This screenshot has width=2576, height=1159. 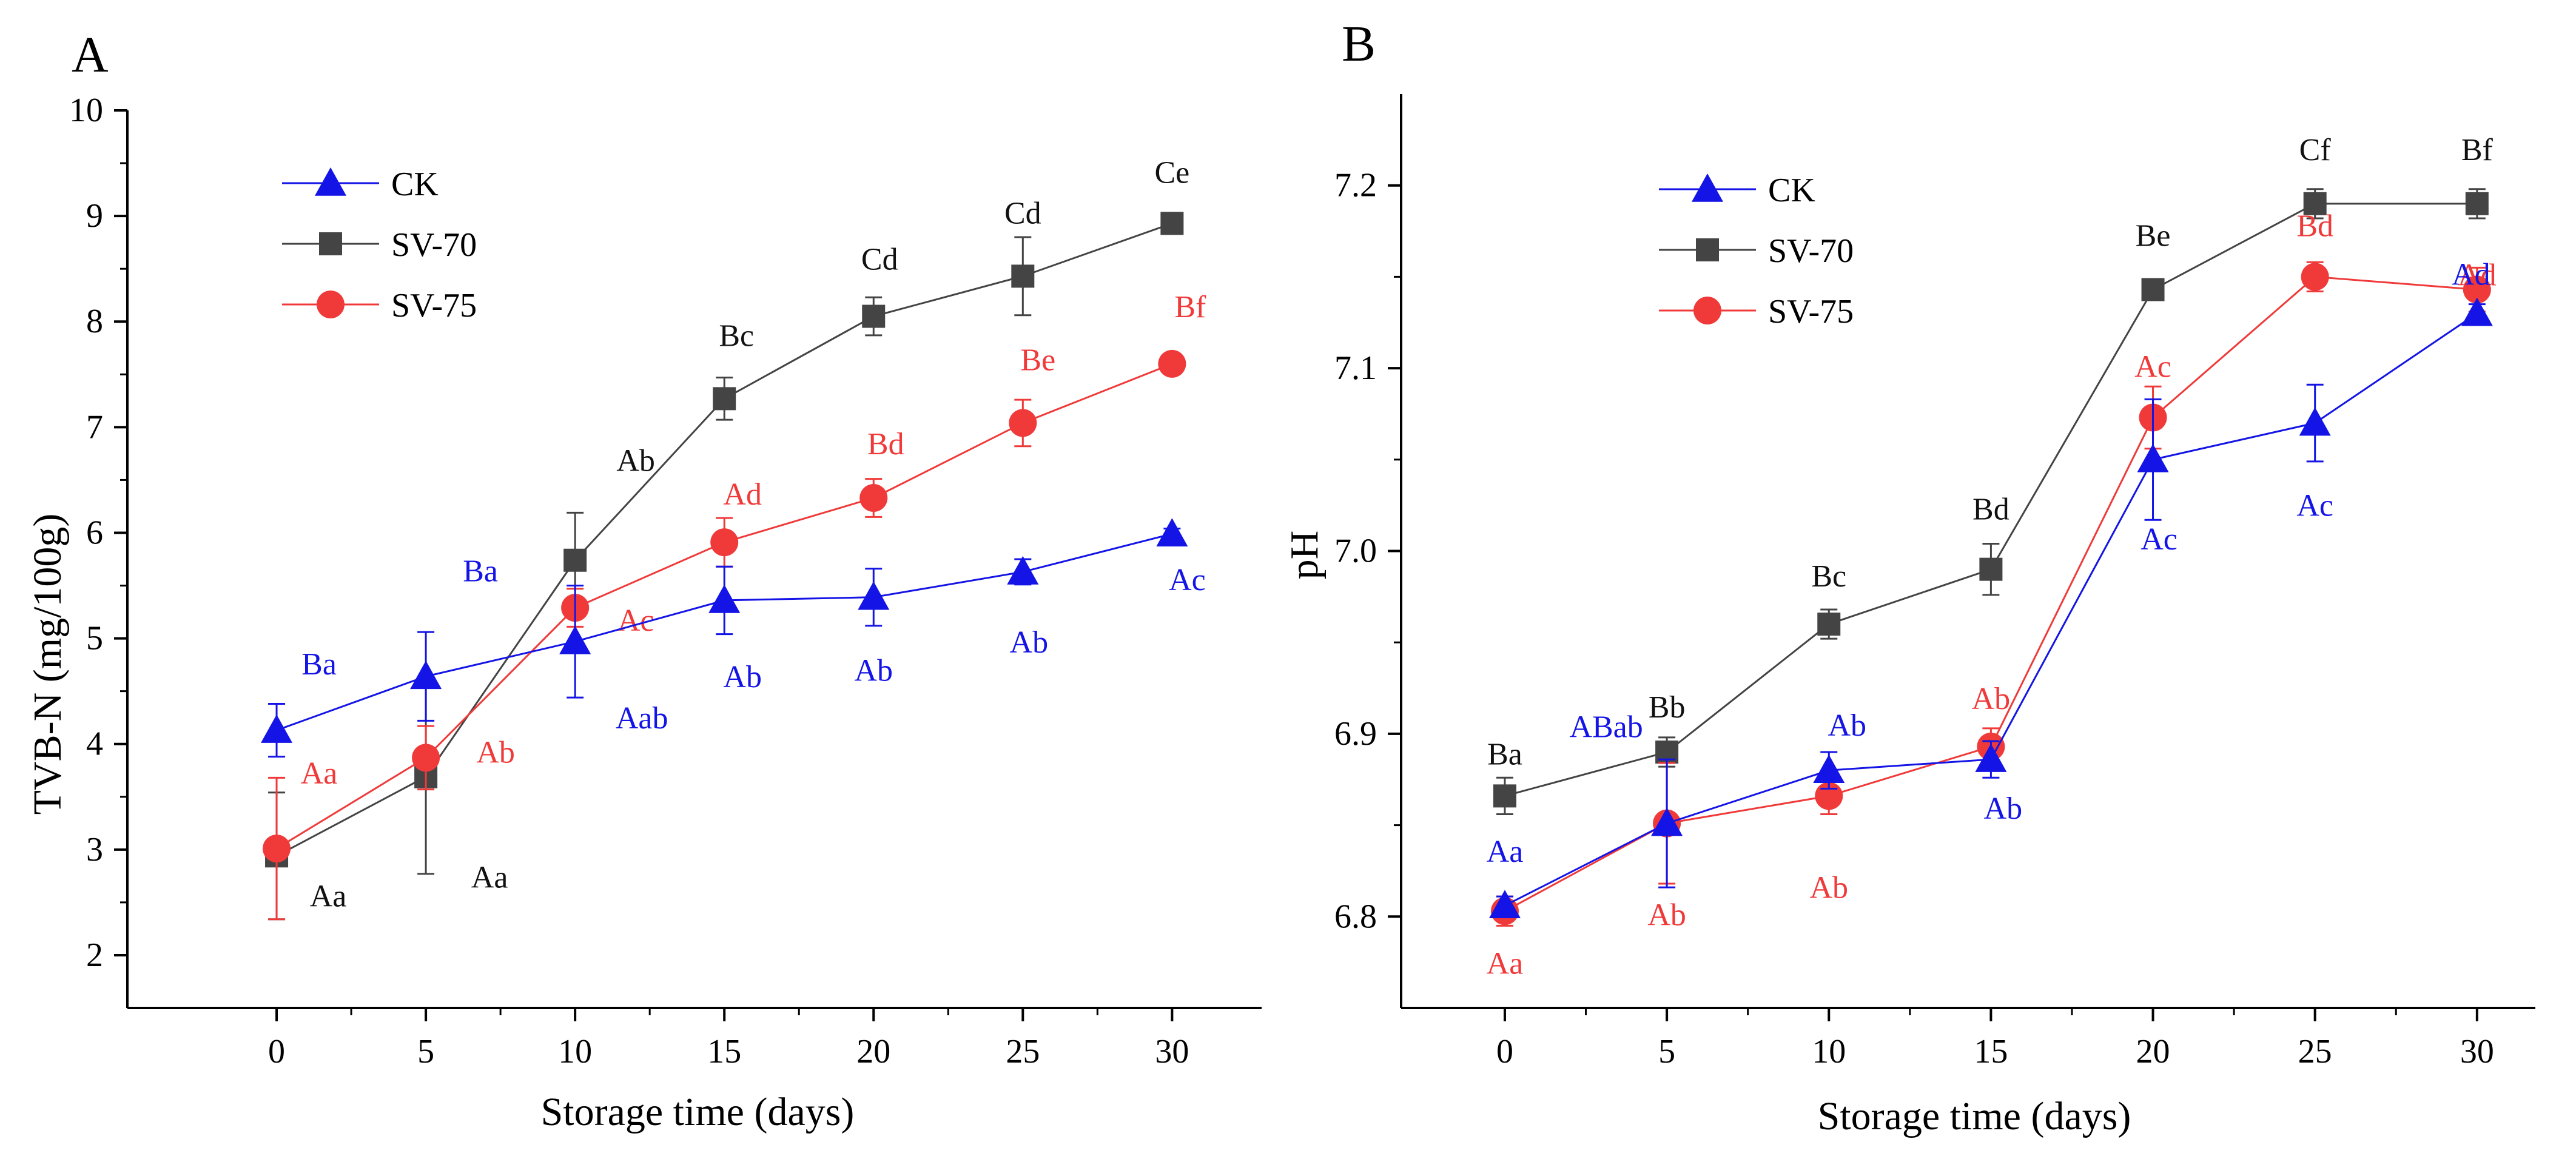 I want to click on y-tick-label: 7, so click(x=94, y=427).